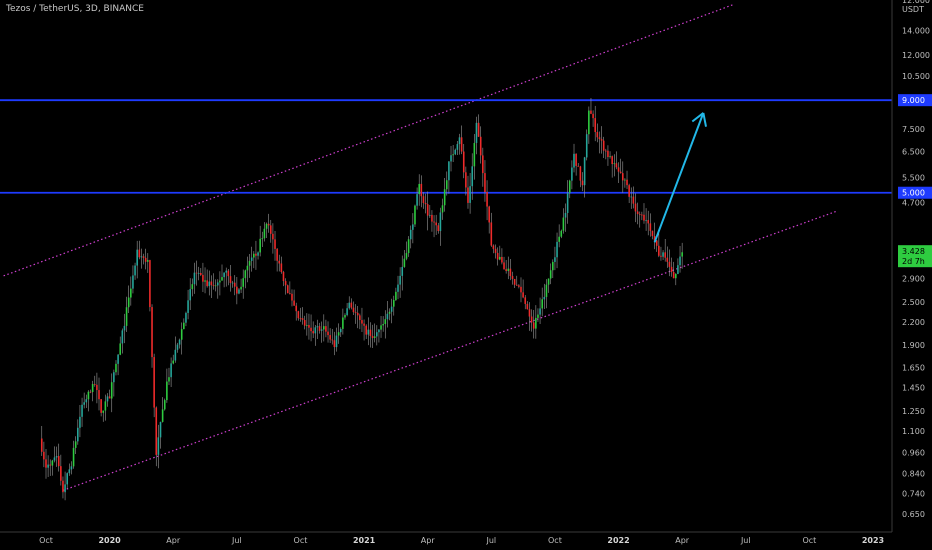  What do you see at coordinates (75, 9) in the screenshot?
I see `chart-title: Tezos / TetherUS, 3D, BINANCE` at bounding box center [75, 9].